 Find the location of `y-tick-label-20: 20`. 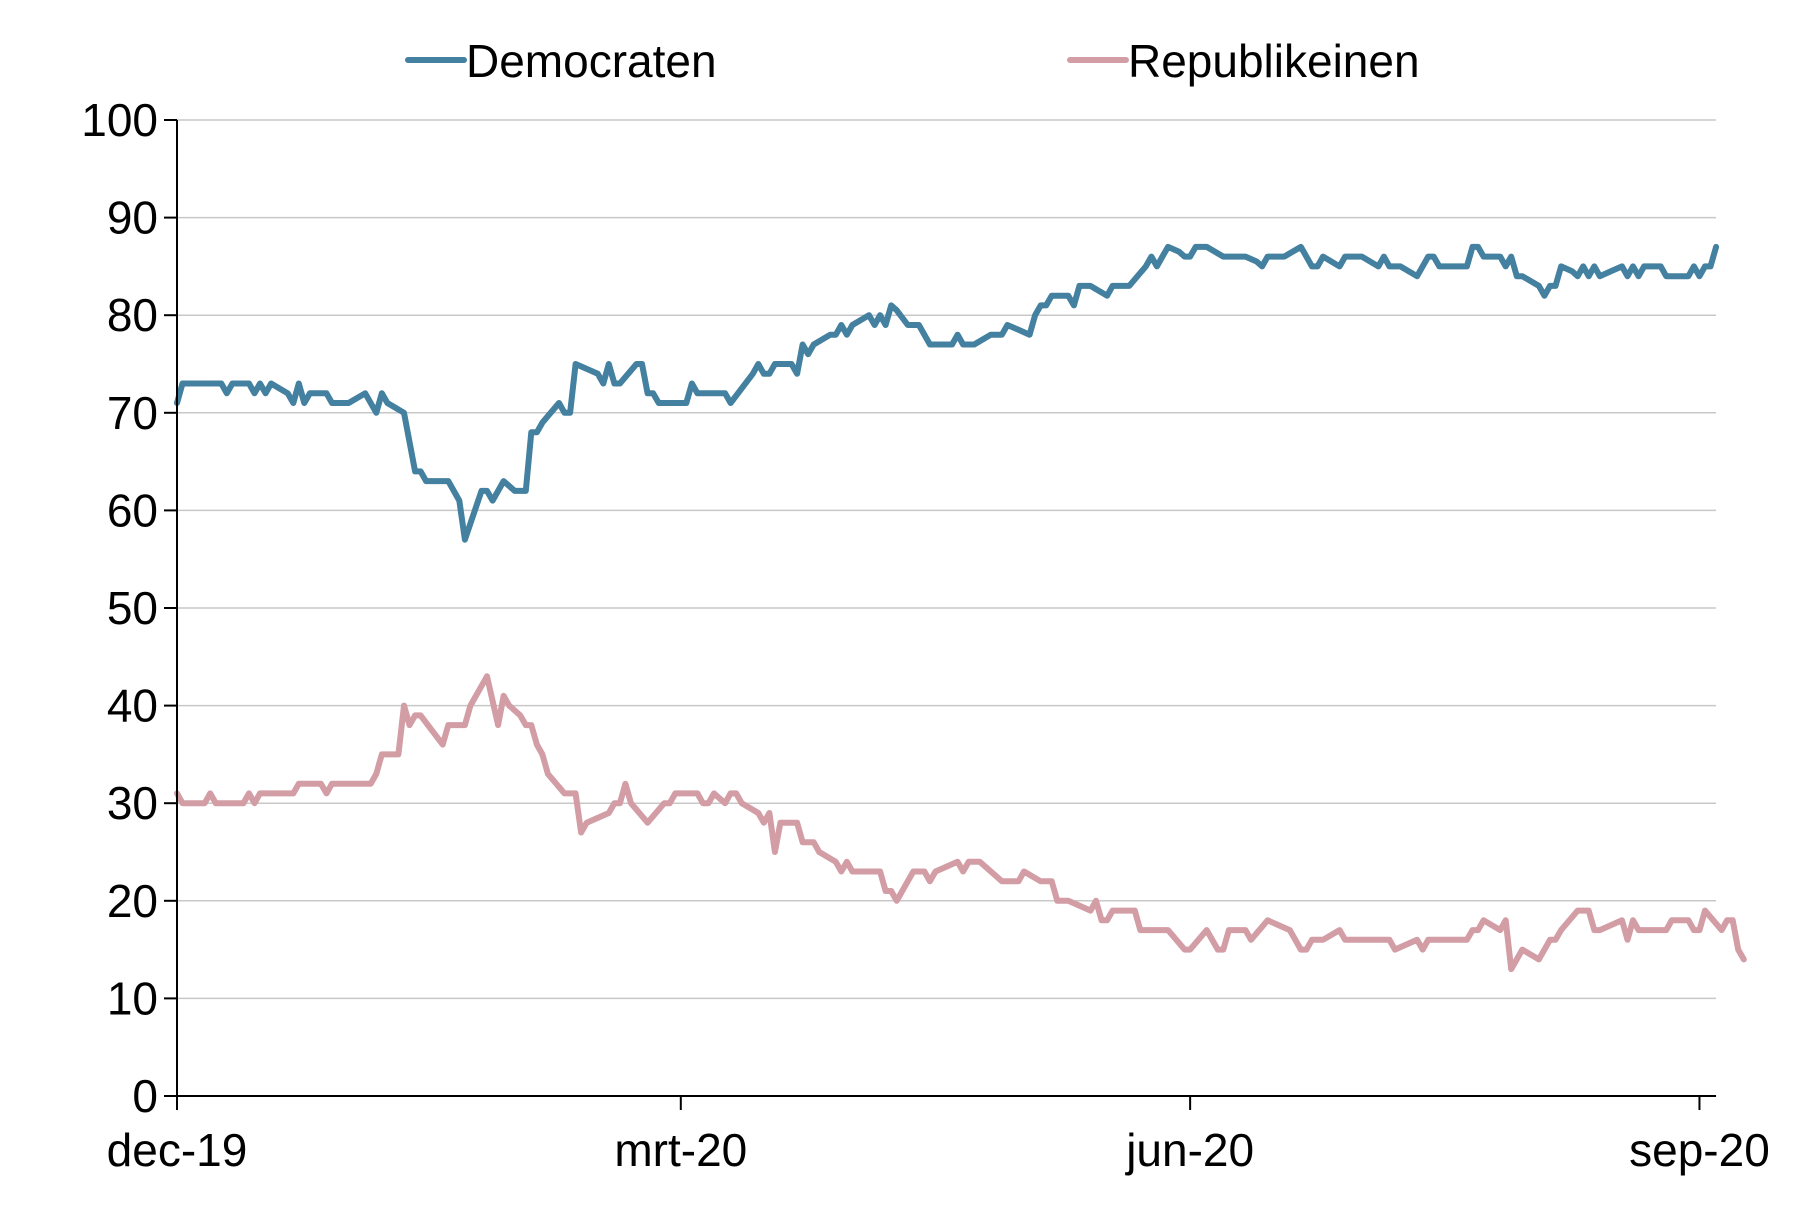

y-tick-label-20: 20 is located at coordinates (132, 901).